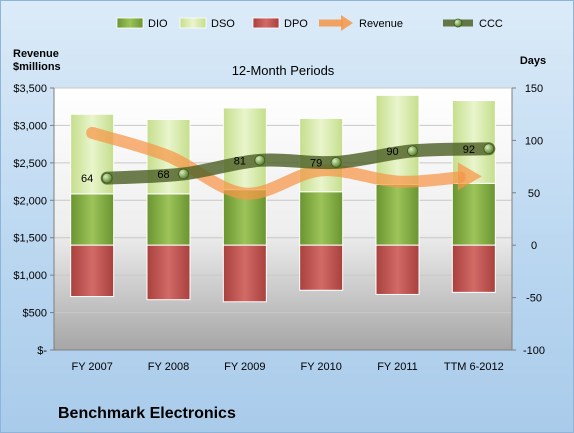 The height and width of the screenshot is (433, 574). Describe the element at coordinates (36, 54) in the screenshot. I see `left-axis-title: Revenue` at that location.